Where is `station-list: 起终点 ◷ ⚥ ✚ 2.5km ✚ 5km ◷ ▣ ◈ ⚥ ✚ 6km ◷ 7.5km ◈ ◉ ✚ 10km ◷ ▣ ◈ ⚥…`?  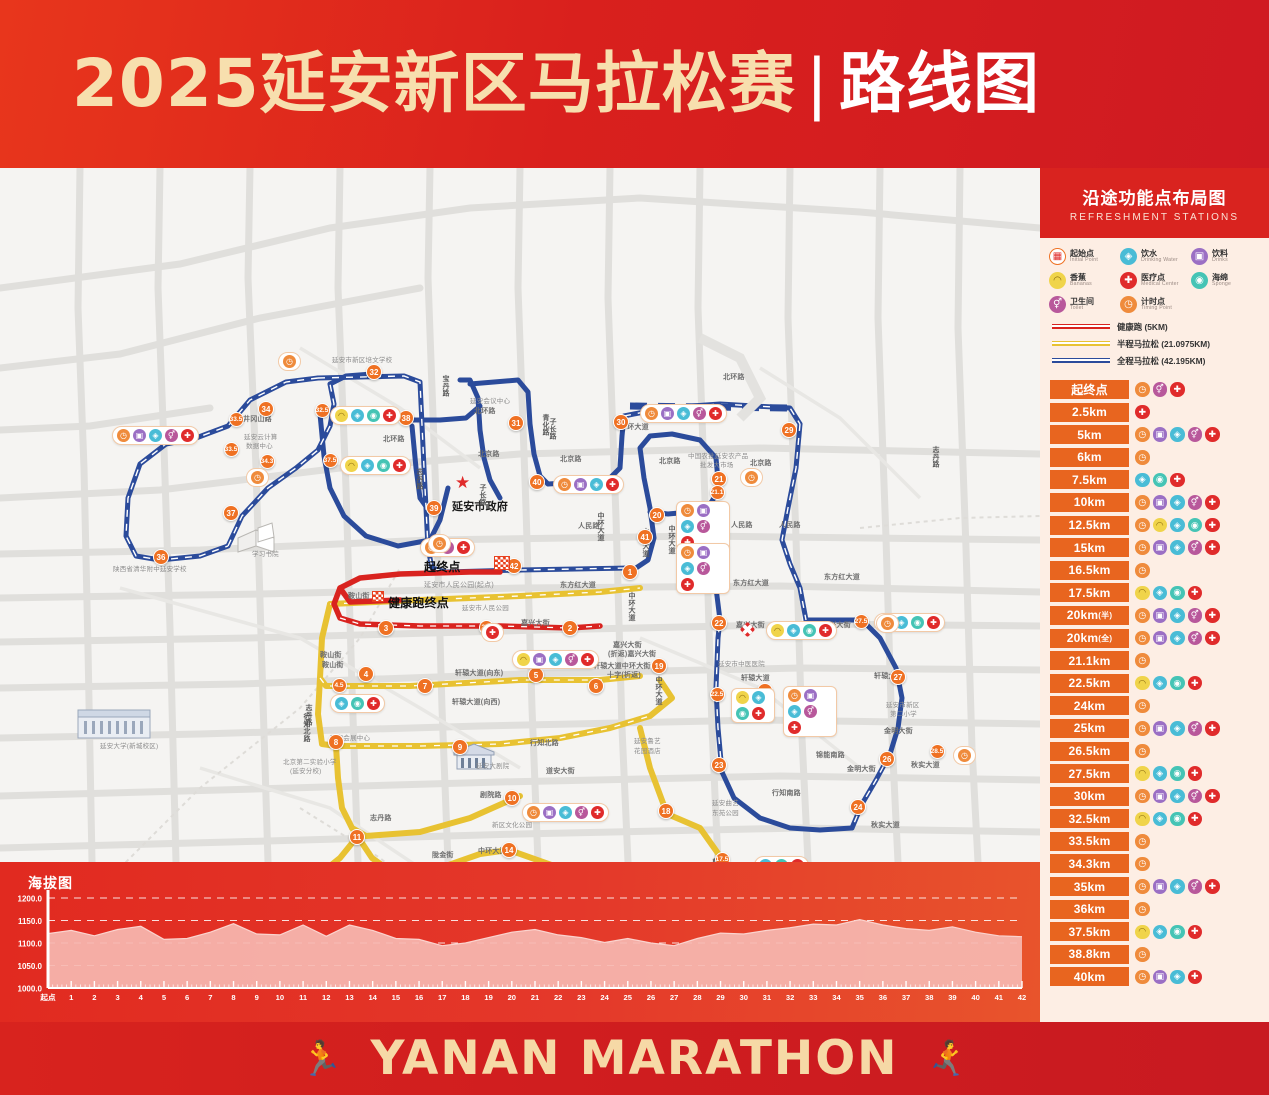 station-list: 起终点 ◷ ⚥ ✚ 2.5km ✚ 5km ◷ ▣ ◈ ⚥ ✚ 6km ◷ 7.5km ◈ ◉ ✚ 10km ◷ ▣ ◈ ⚥… is located at coordinates (1154, 688).